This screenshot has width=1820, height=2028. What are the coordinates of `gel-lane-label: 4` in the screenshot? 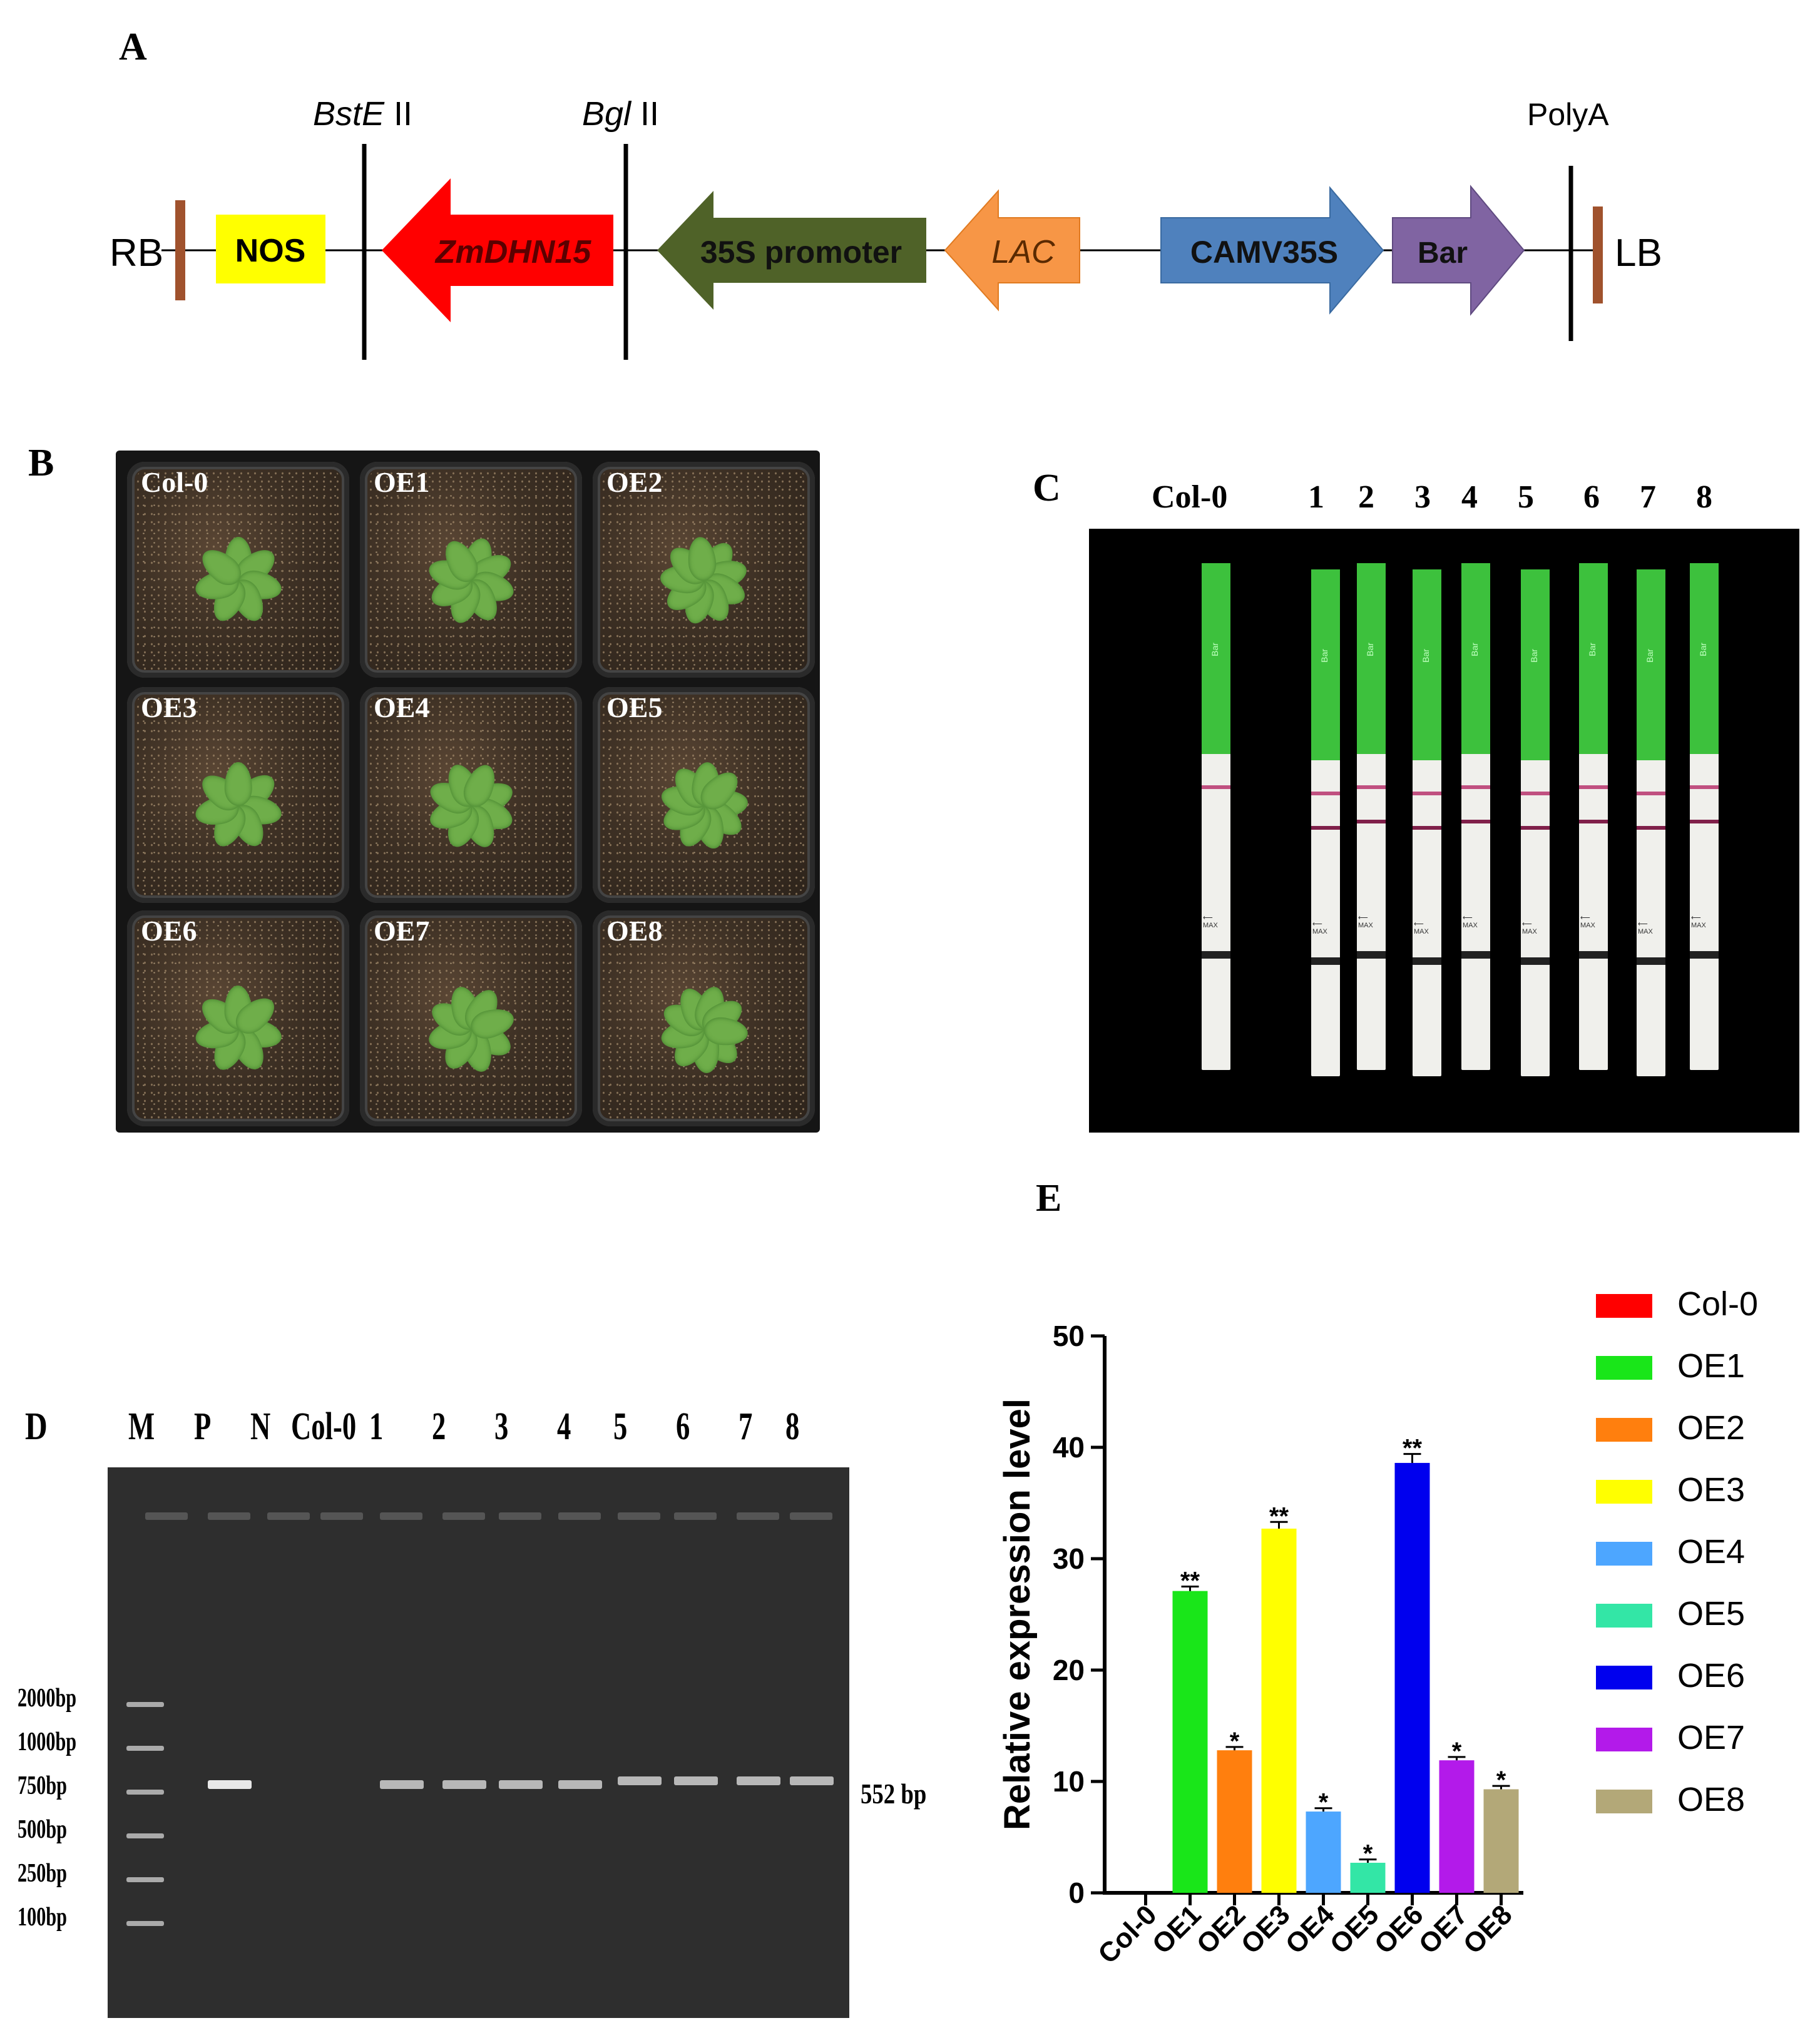 It's located at (564, 1426).